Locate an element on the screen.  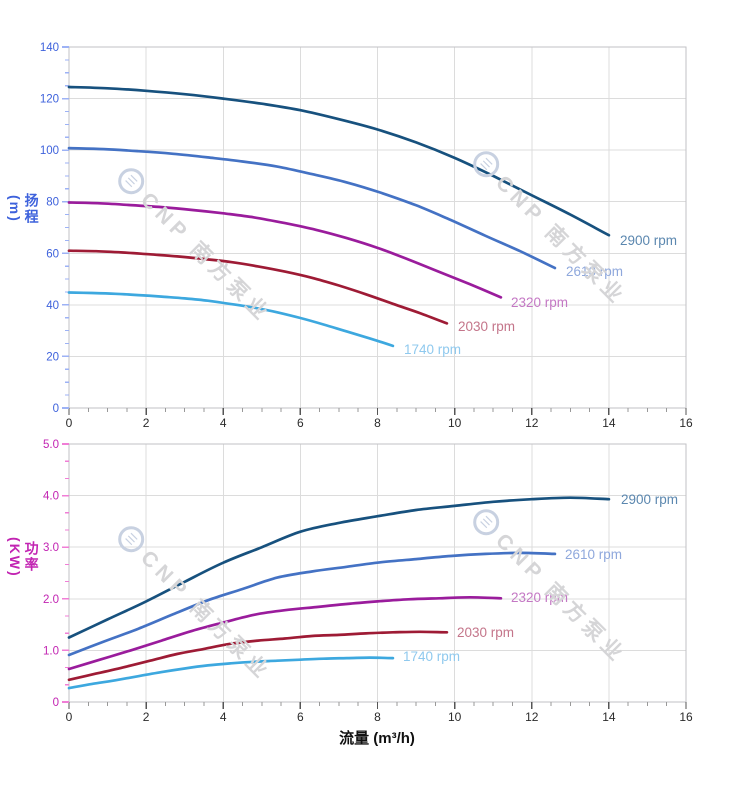
curve-1740rpm-power is located at coordinates (231, 673).